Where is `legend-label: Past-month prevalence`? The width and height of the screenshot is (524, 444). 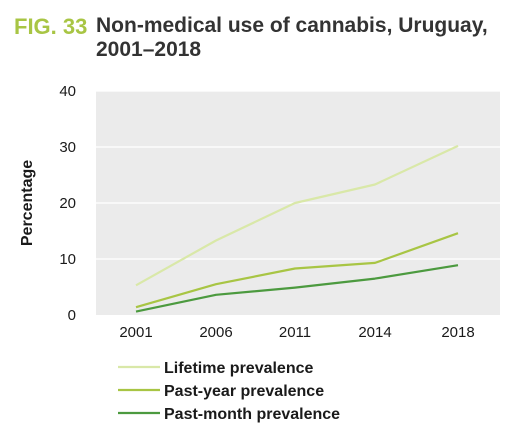
legend-label: Past-month prevalence is located at coordinates (252, 414).